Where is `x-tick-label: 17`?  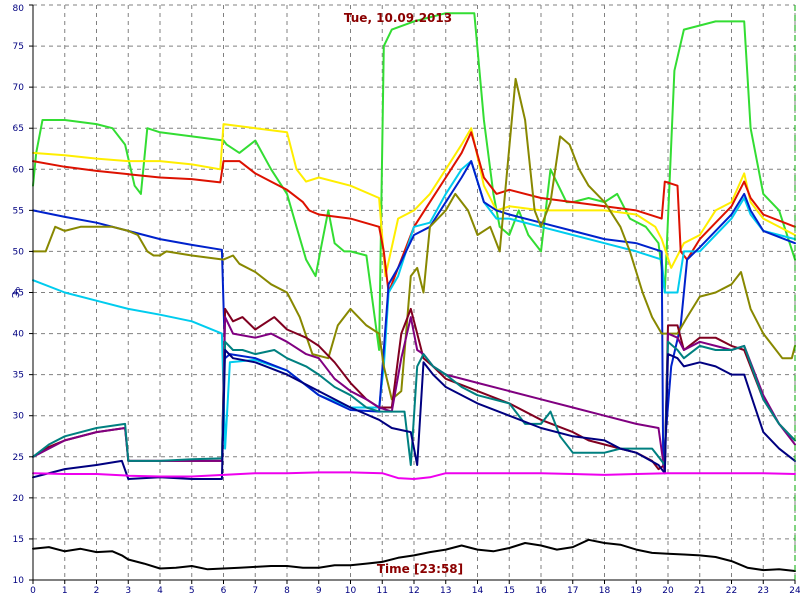
x-tick-label: 17 is located at coordinates (572, 591).